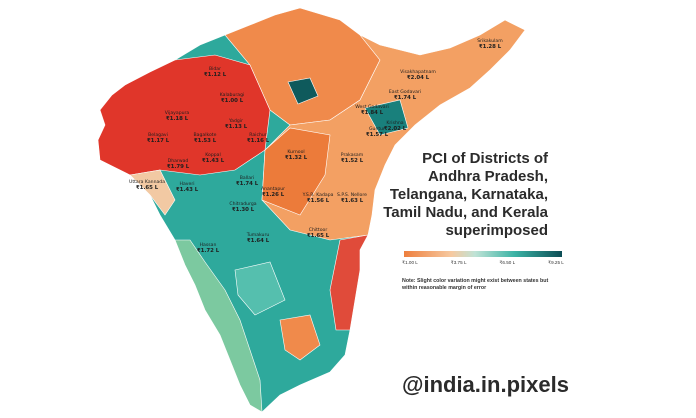 The height and width of the screenshot is (418, 696). Describe the element at coordinates (296, 158) in the screenshot. I see `district-pci: ₹1.32 L` at that location.